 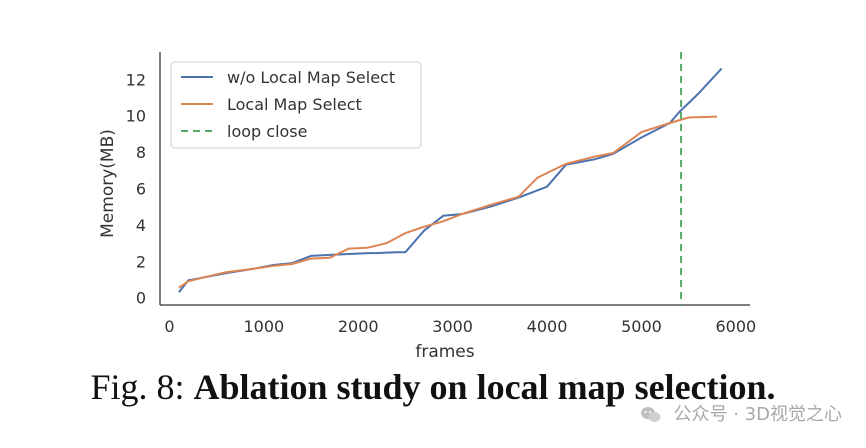 I want to click on y-tick-label: 2, so click(x=141, y=261).